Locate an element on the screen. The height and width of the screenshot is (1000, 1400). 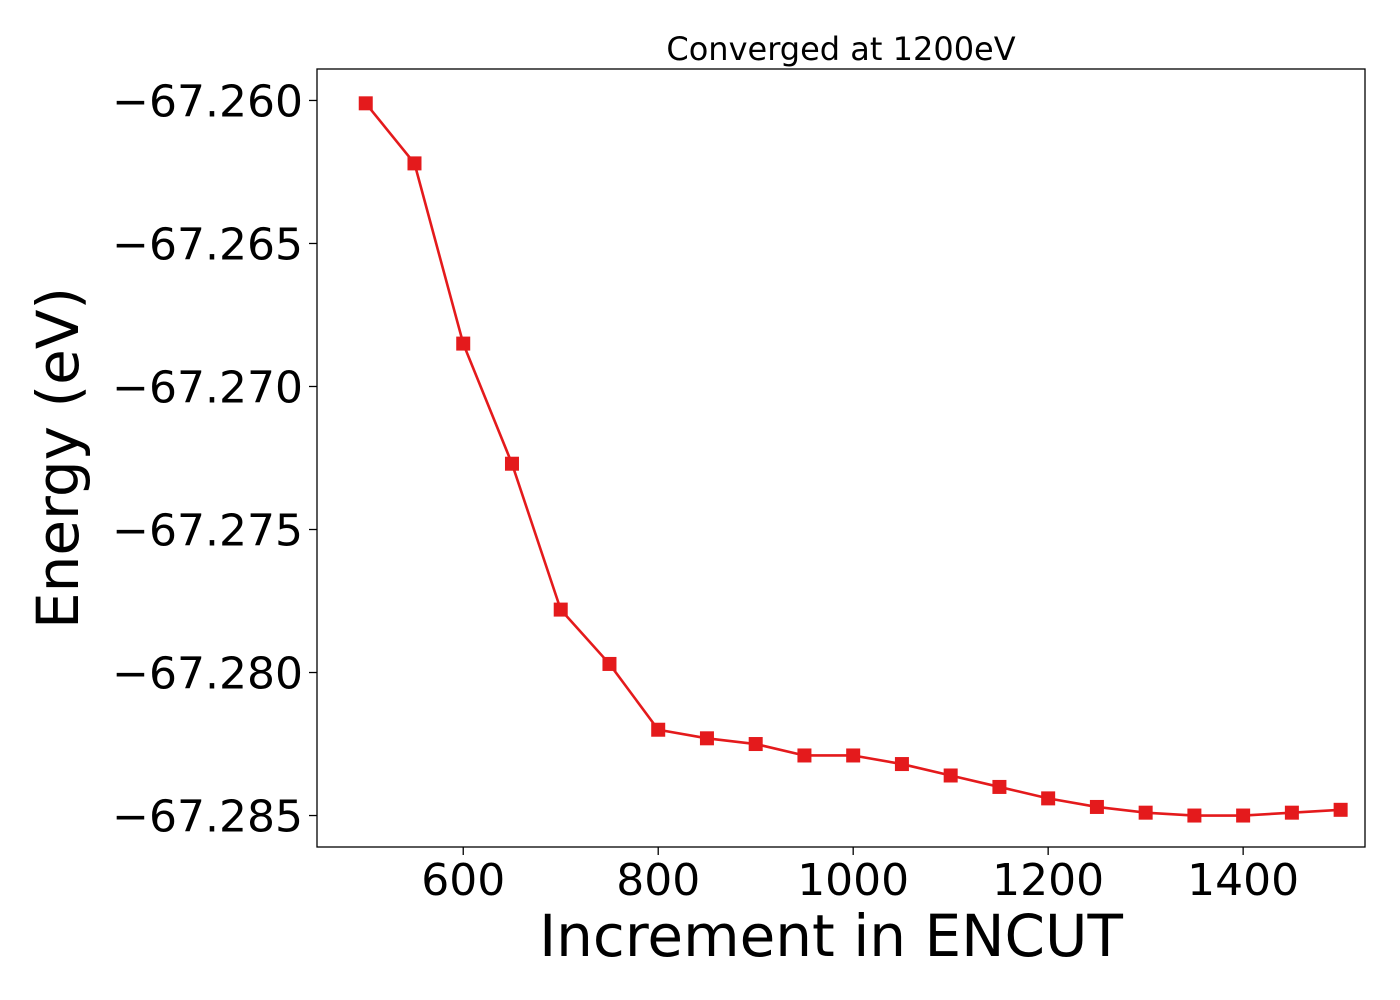
x-tick-label: 600 is located at coordinates (463, 880).